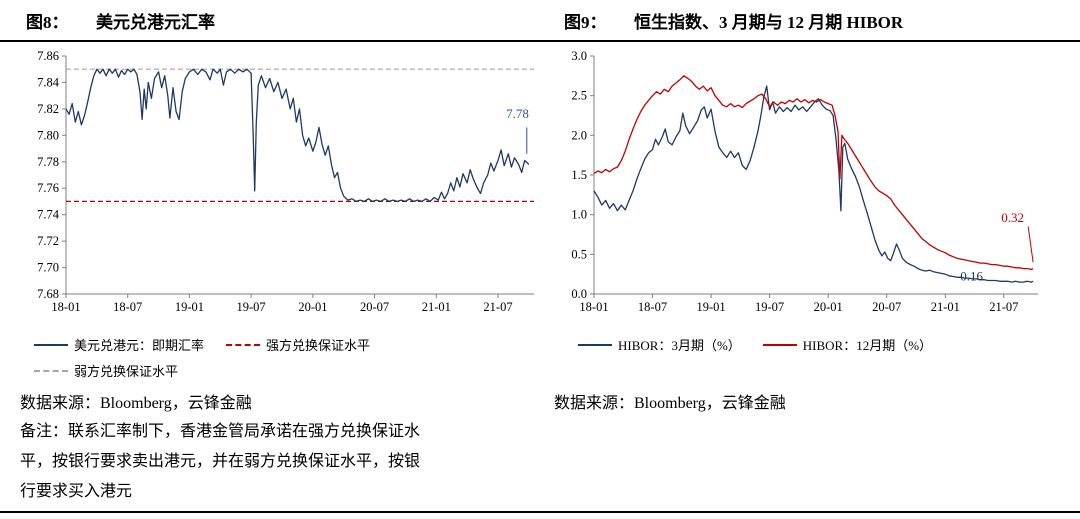 The height and width of the screenshot is (519, 1080). I want to click on figure8-number: 图8：, so click(47, 22).